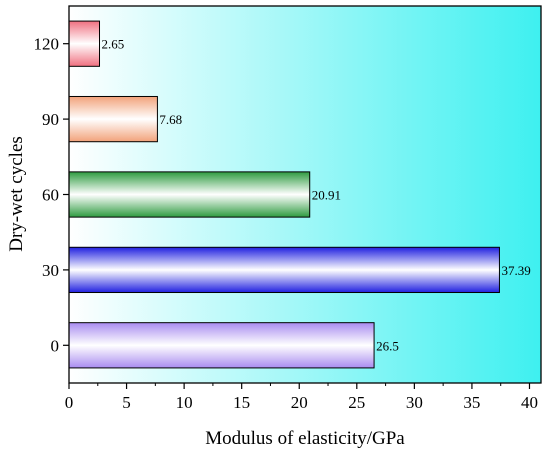 The width and height of the screenshot is (550, 454). What do you see at coordinates (184, 402) in the screenshot?
I see `x-tick-label-10: 10` at bounding box center [184, 402].